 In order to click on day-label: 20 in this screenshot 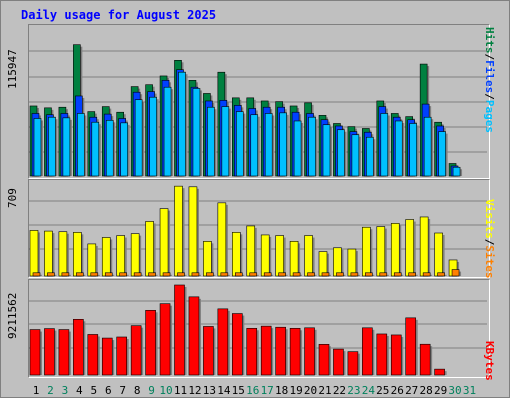, I will do `click(310, 390)`.